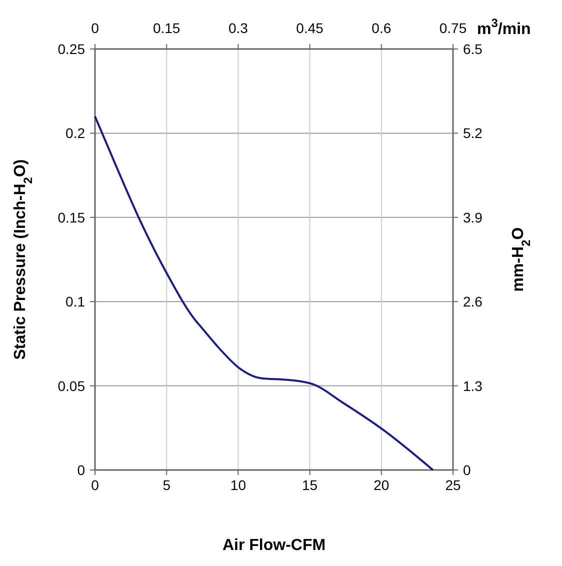 This screenshot has width=562, height=566. I want to click on x-tick-label: 25, so click(453, 485).